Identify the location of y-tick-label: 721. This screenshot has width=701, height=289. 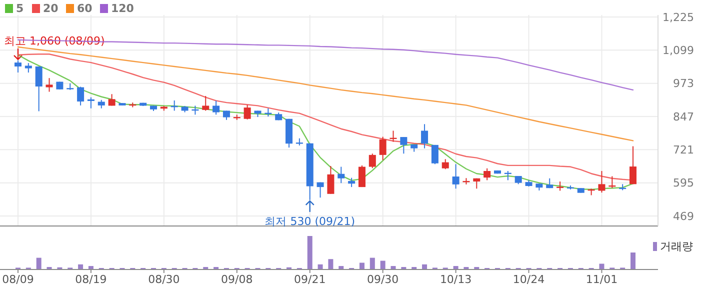
(683, 150).